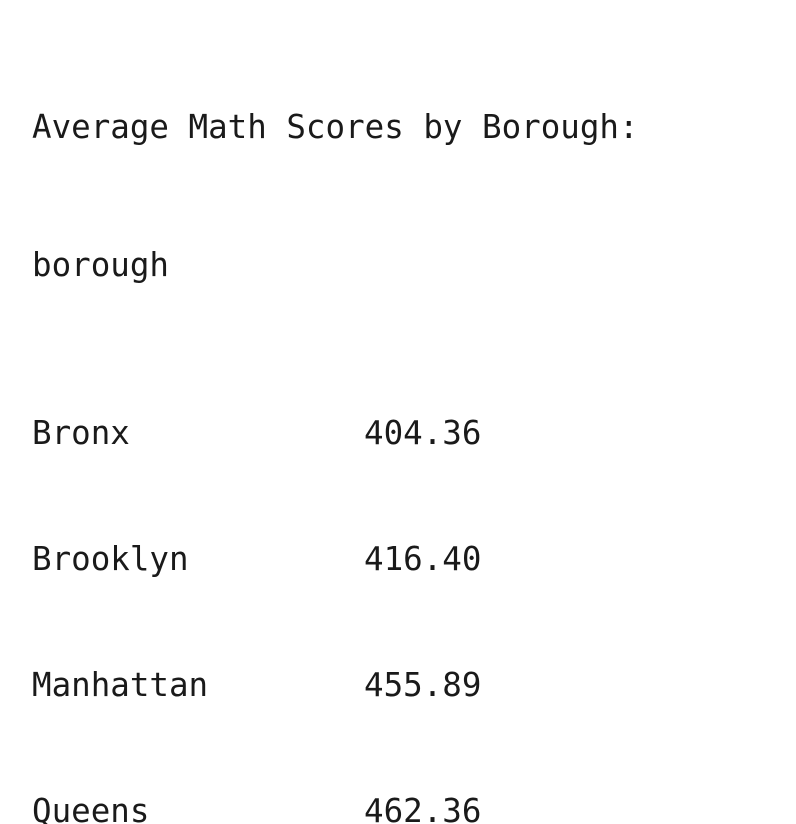 This screenshot has height=824, width=796. Describe the element at coordinates (110, 559) in the screenshot. I see `row-label: Brooklyn` at that location.